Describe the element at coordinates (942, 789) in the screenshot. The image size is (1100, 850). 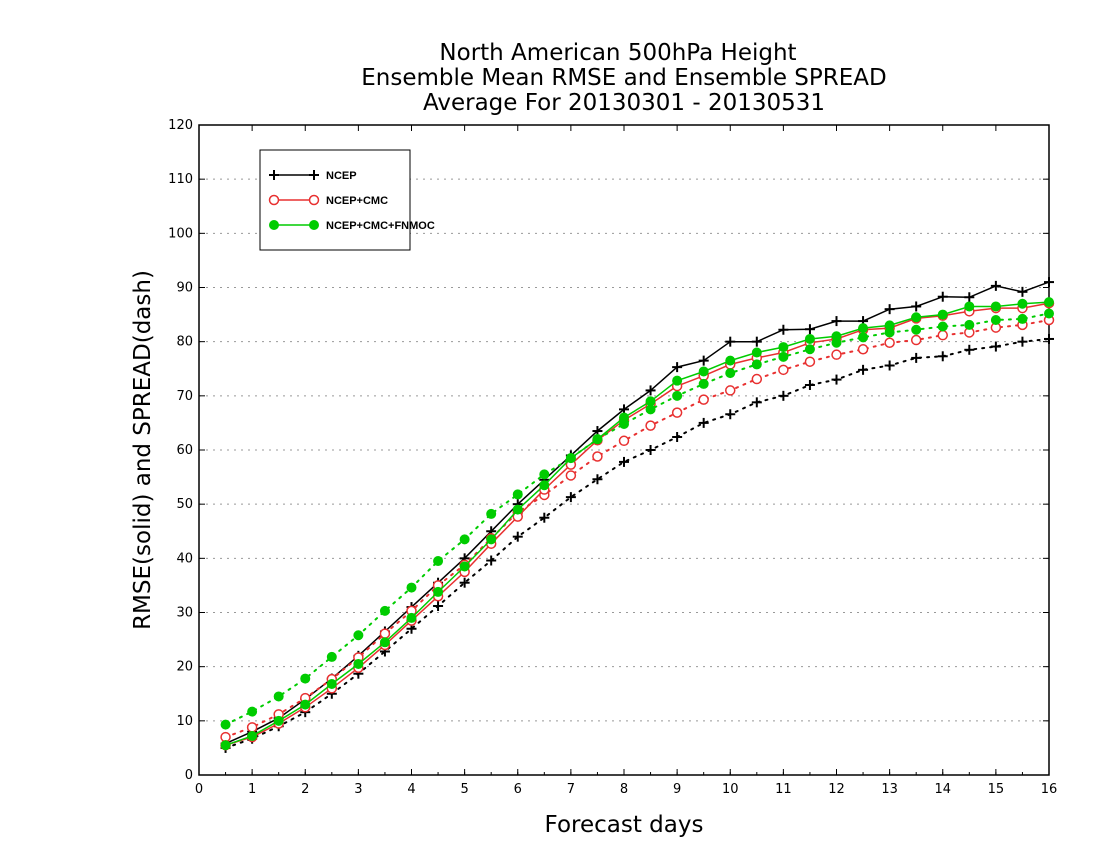
I see `x-tick-label: 14` at that location.